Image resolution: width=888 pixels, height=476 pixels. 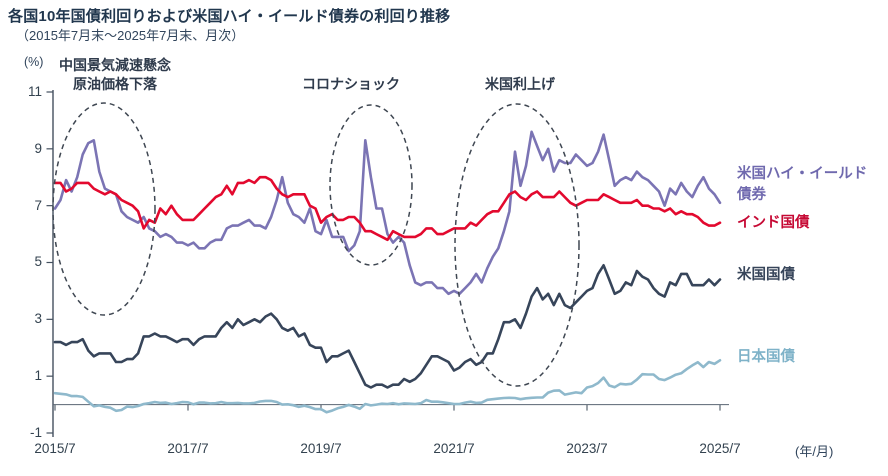 I want to click on x-tick-label: 2025/7, so click(x=720, y=448).